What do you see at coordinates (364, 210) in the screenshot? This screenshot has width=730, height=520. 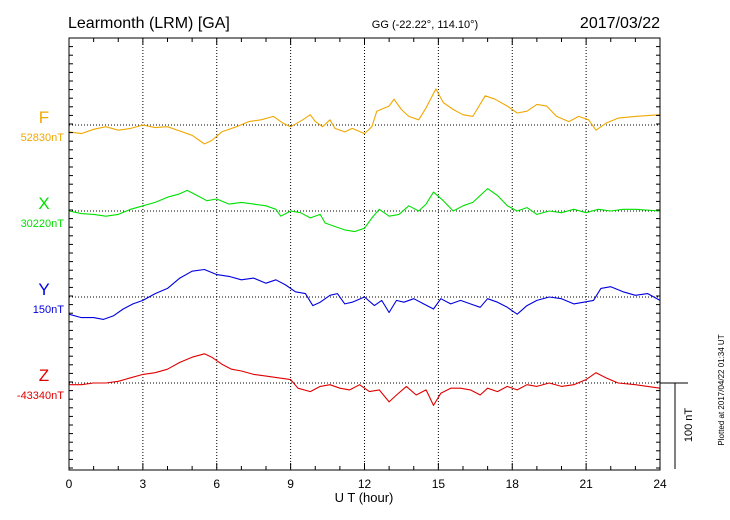 I see `trace-x` at bounding box center [364, 210].